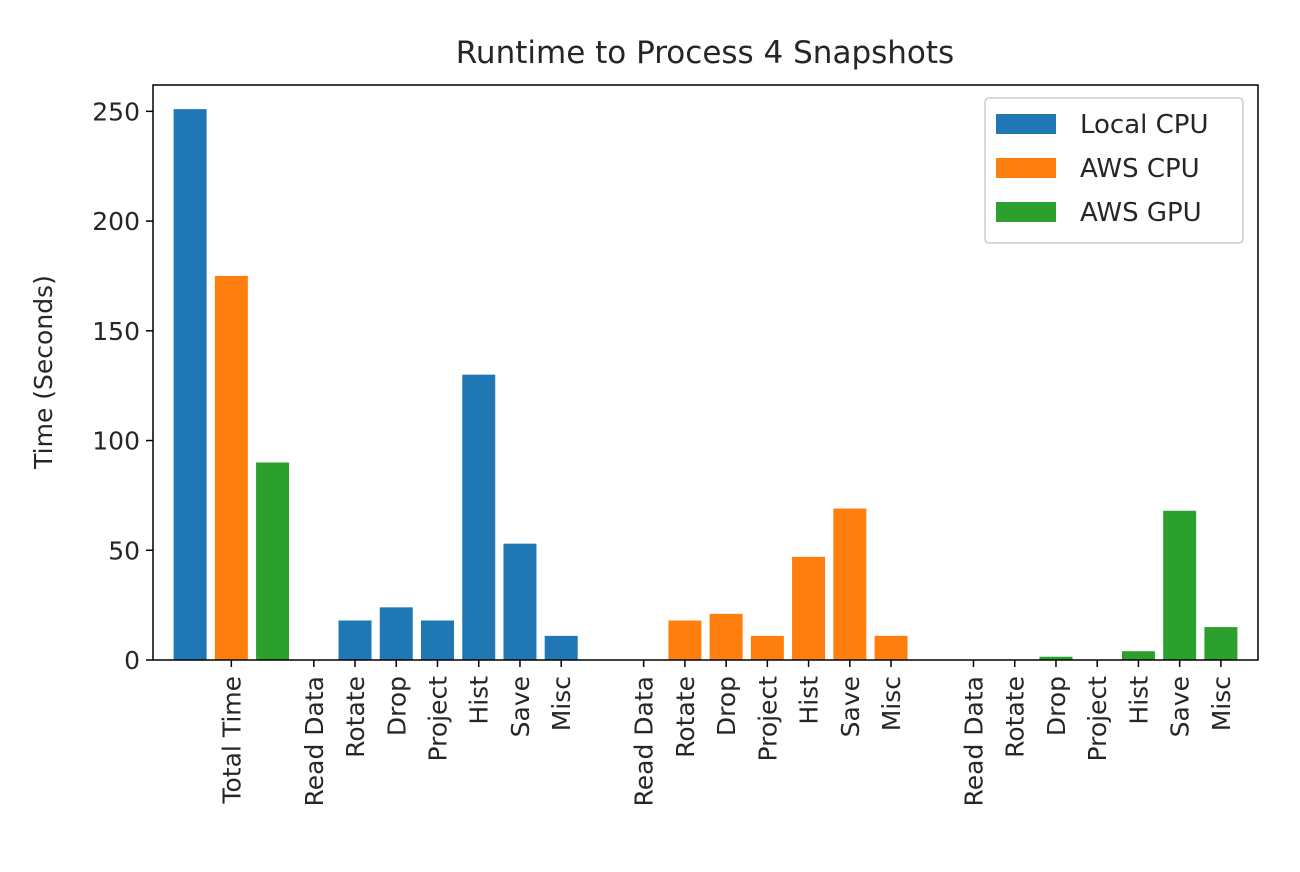 The height and width of the screenshot is (872, 1300). What do you see at coordinates (850, 584) in the screenshot?
I see `bar-aws-cpu-save` at bounding box center [850, 584].